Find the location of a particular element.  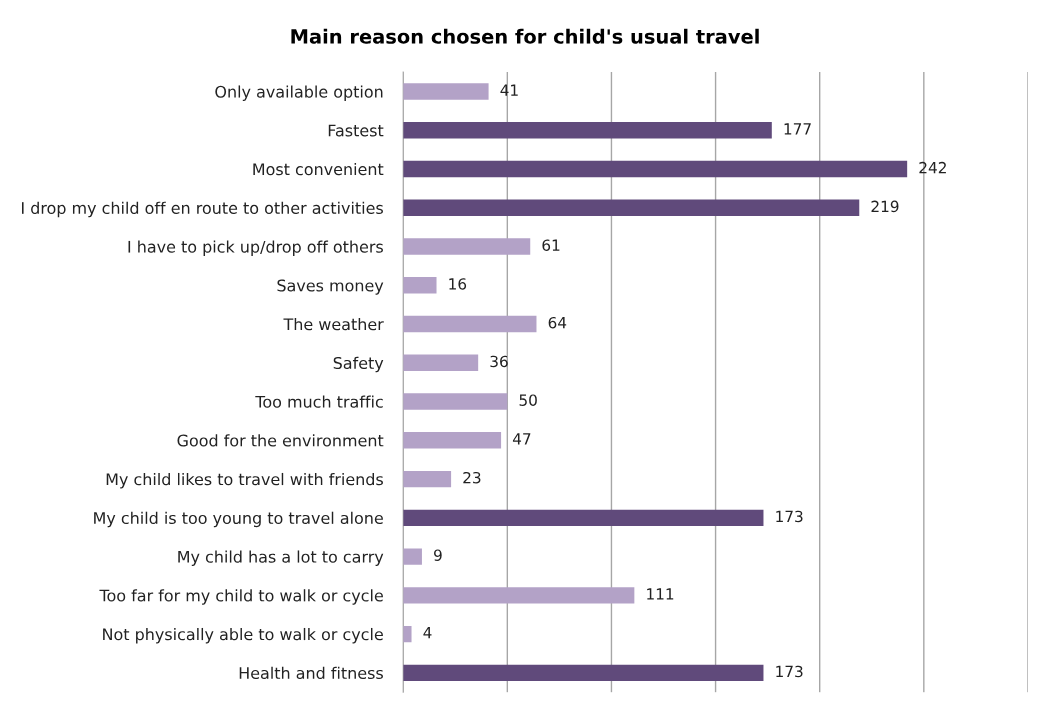

data-label: 41 is located at coordinates (509, 90).